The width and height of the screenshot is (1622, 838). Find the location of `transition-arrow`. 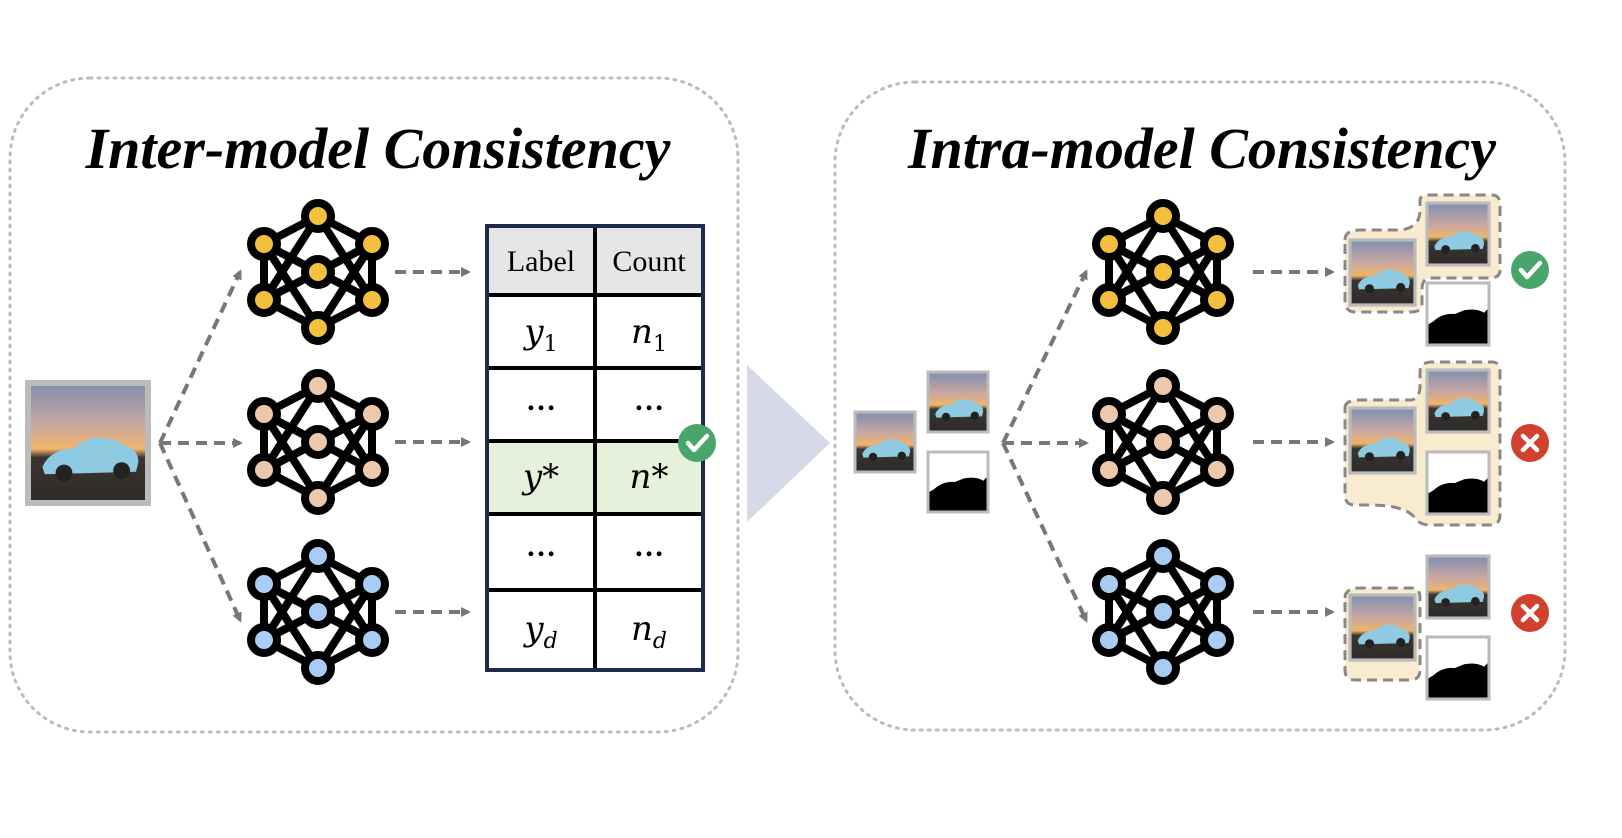

transition-arrow is located at coordinates (788, 443).